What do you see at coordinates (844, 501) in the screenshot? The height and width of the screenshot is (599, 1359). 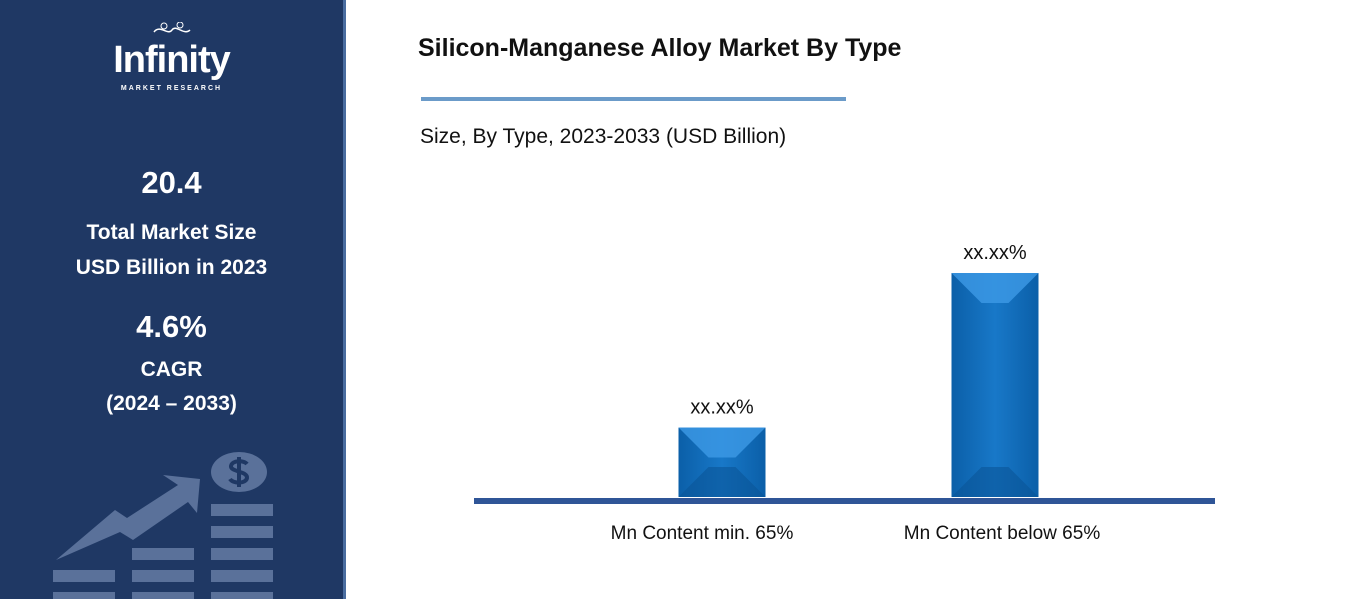 I see `x-axis-line` at bounding box center [844, 501].